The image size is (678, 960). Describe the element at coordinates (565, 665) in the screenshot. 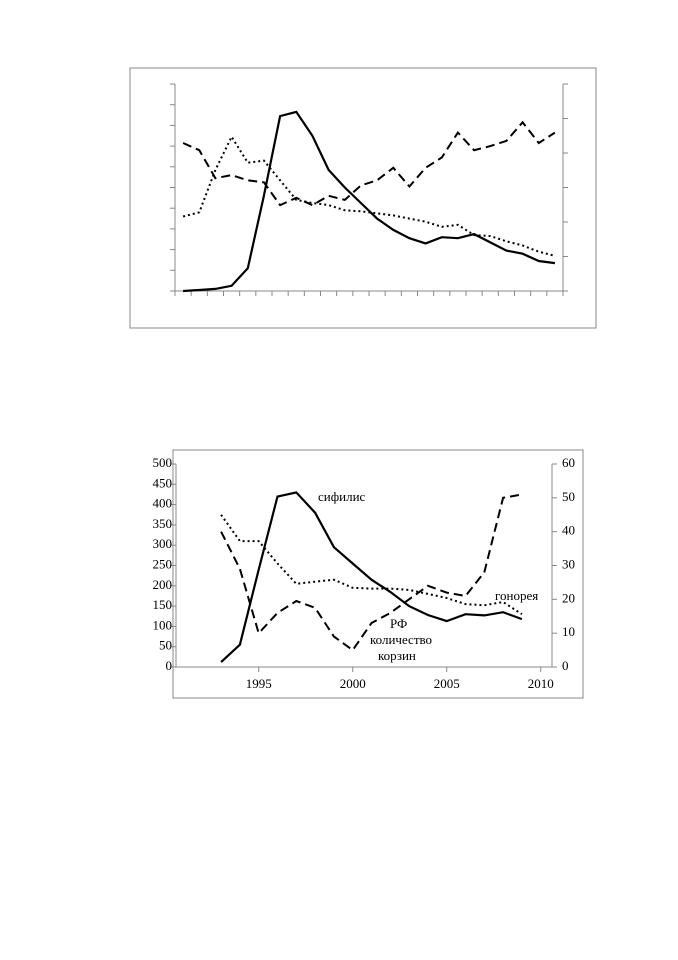

I see `y2-tick-label: 0` at that location.